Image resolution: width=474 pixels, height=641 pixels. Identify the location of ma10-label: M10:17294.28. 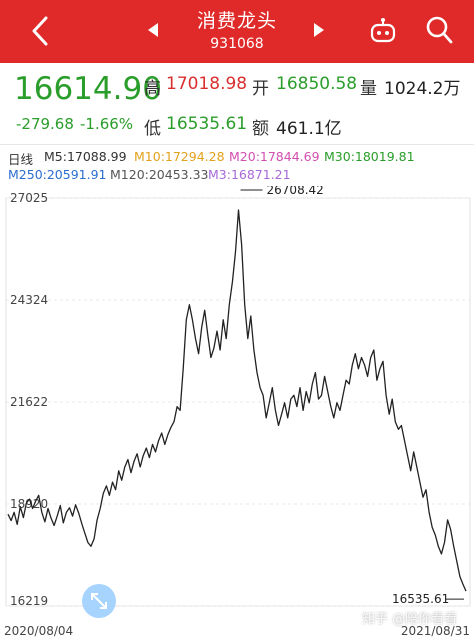
(179, 156).